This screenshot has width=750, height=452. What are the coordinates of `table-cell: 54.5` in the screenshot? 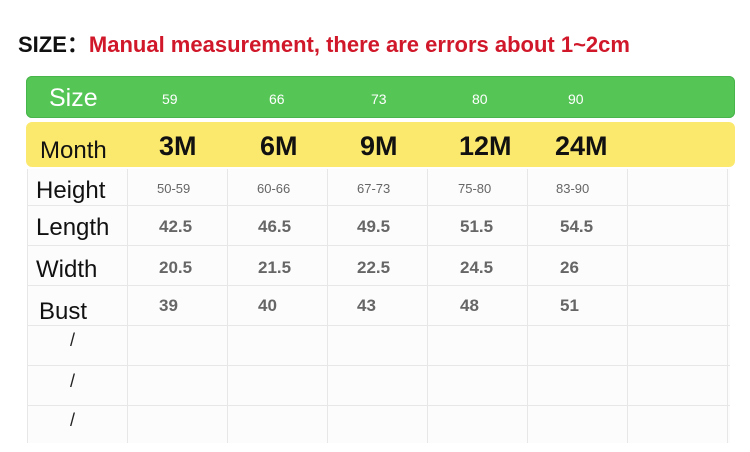 It's located at (577, 226).